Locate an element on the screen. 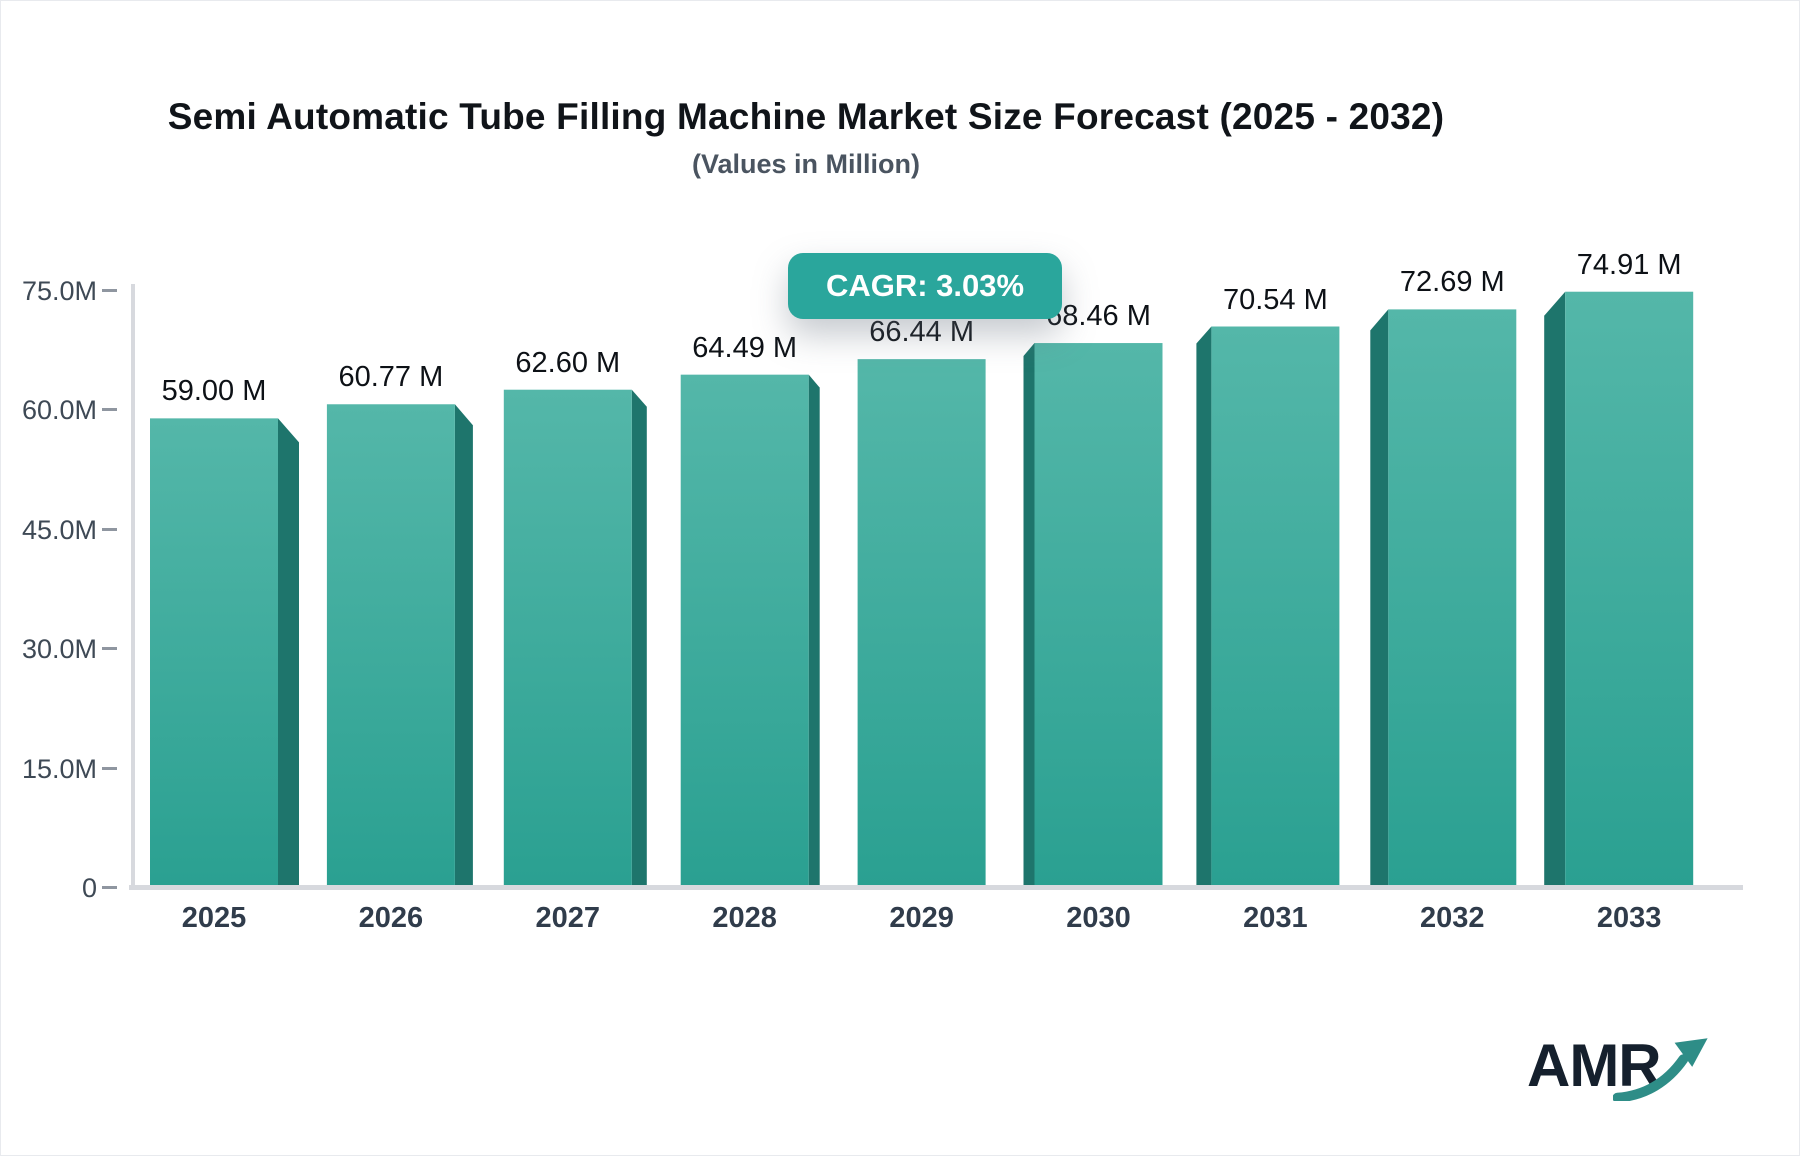 The height and width of the screenshot is (1156, 1800). y-axis-label: 0 is located at coordinates (89, 888).